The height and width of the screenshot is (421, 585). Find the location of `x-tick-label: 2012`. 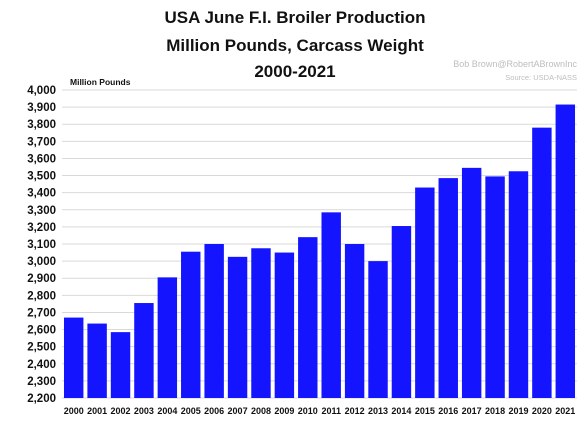

x-tick-label: 2012 is located at coordinates (355, 411).